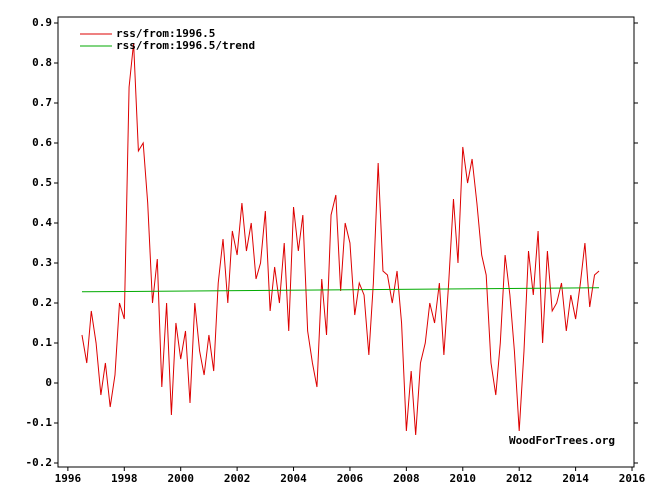 Image resolution: width=665 pixels, height=493 pixels. I want to click on series-line, so click(340, 290).